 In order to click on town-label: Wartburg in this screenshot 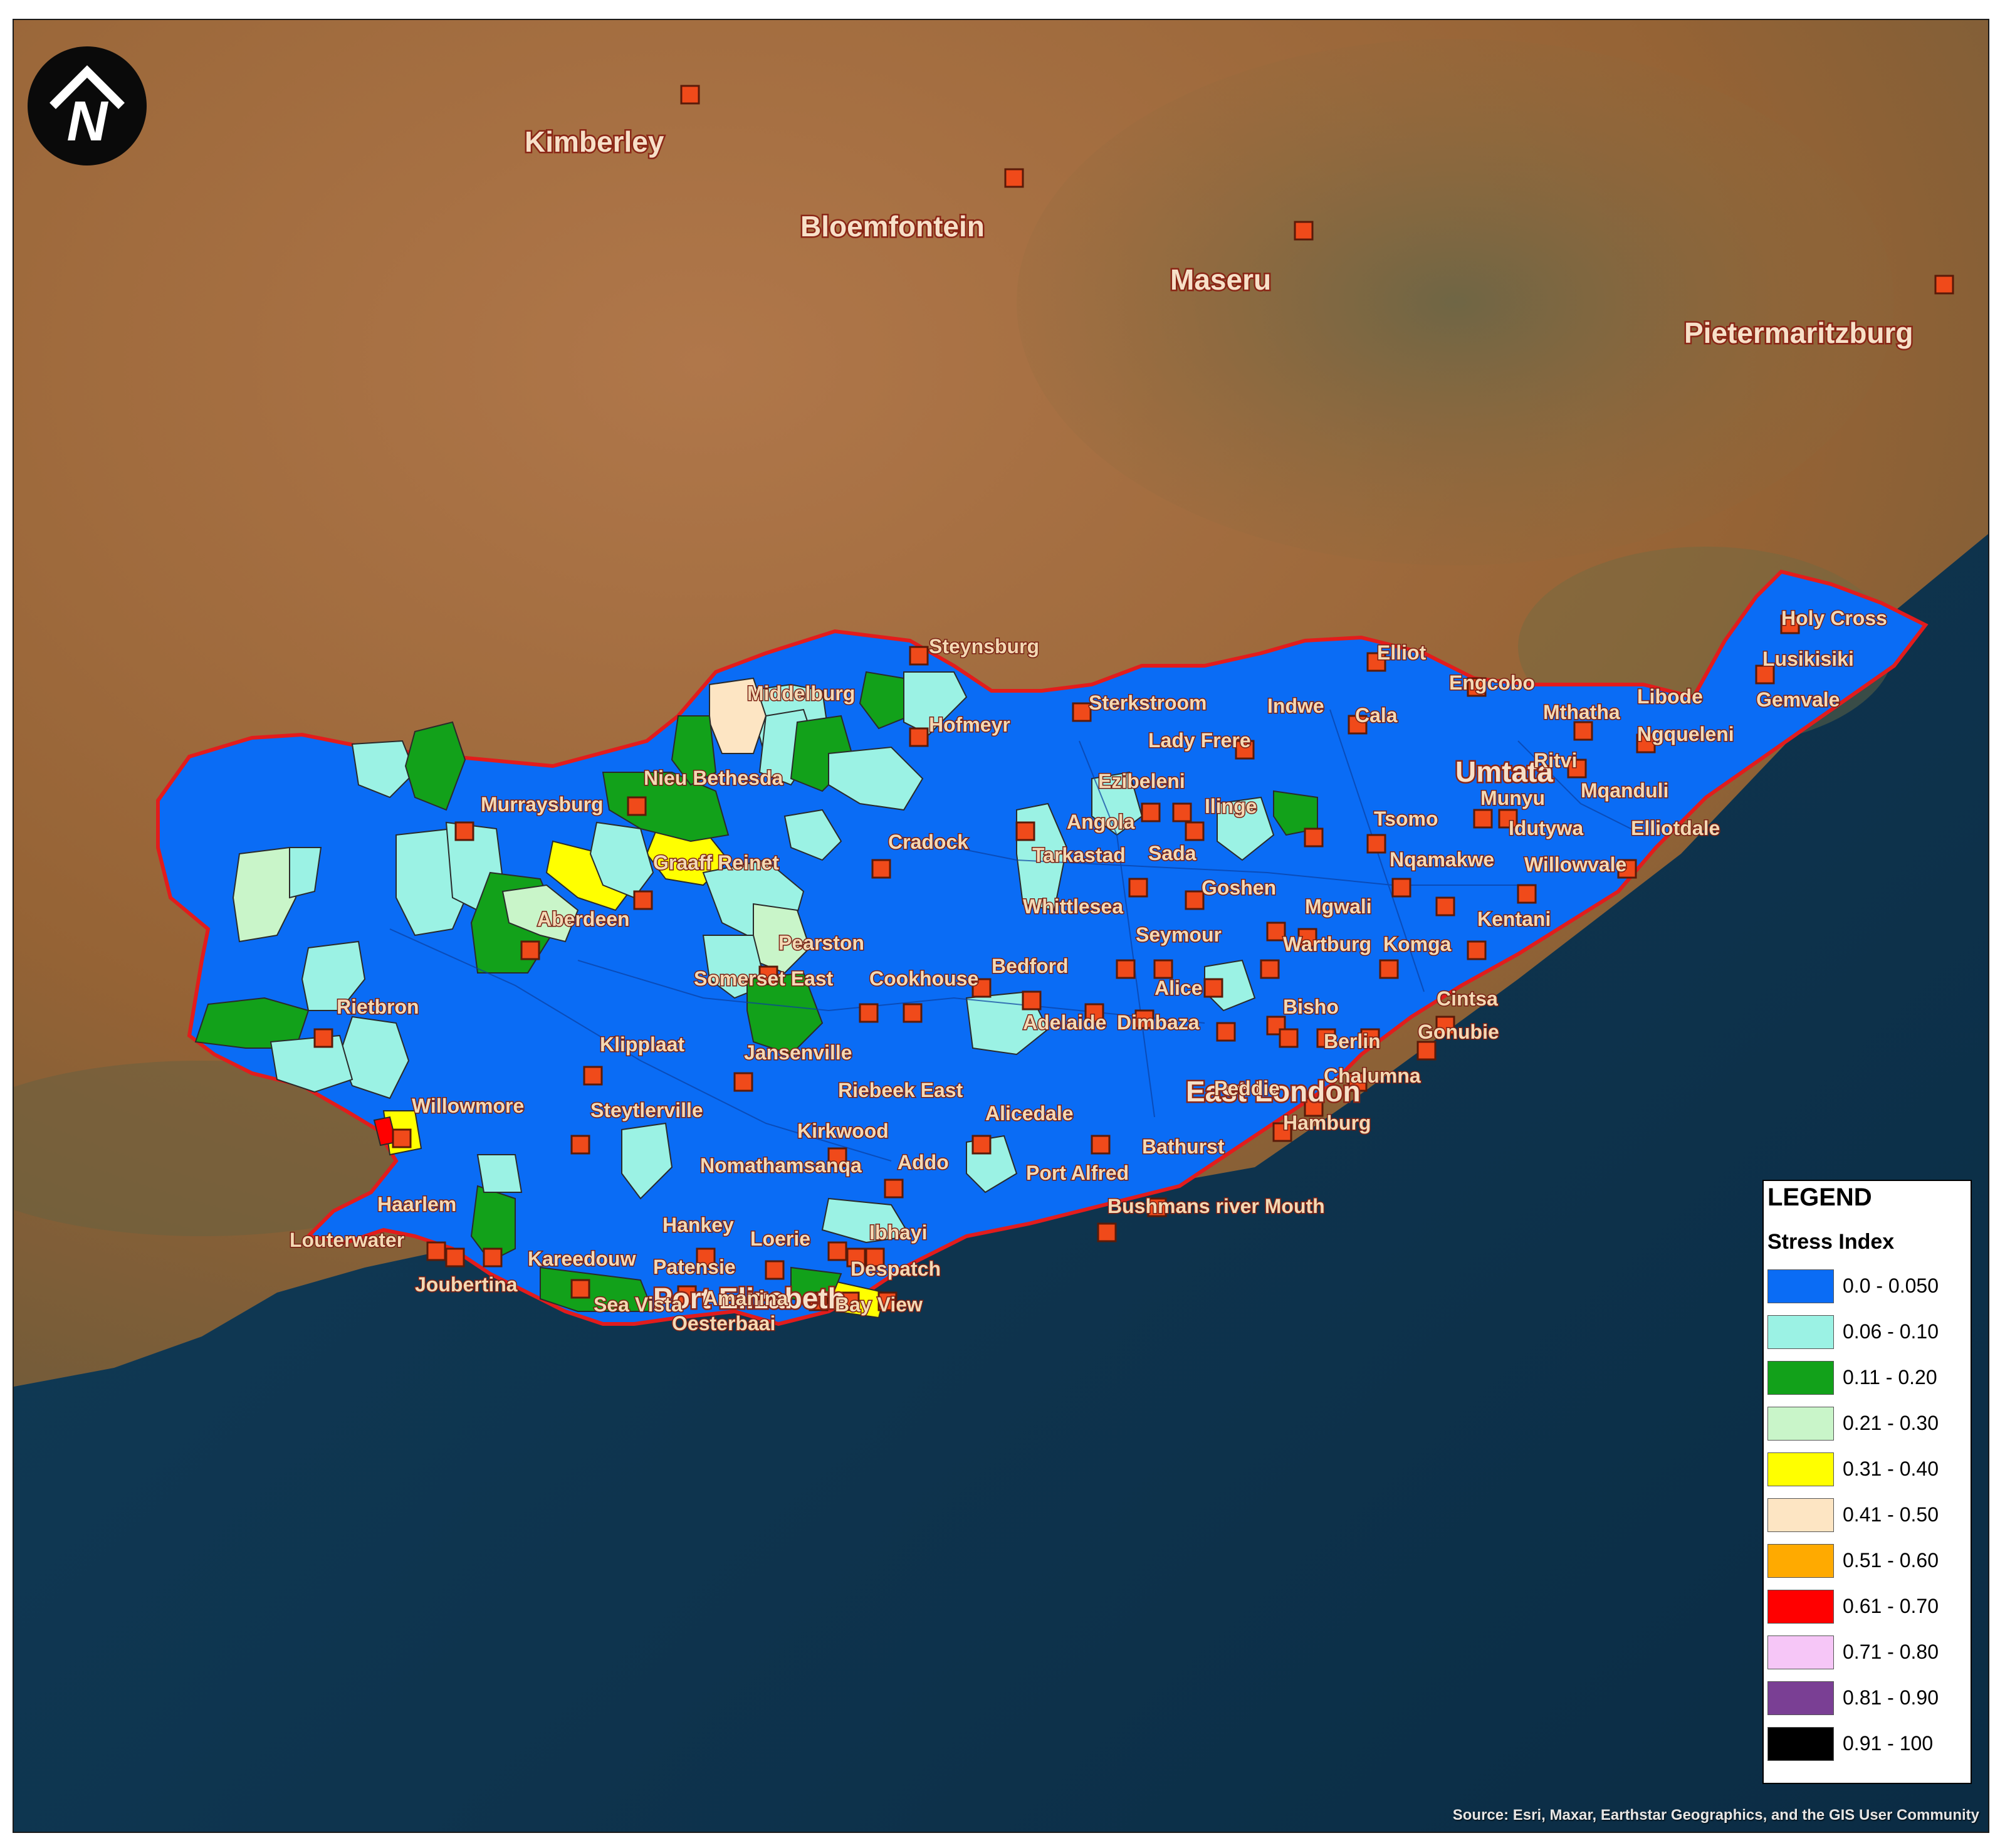, I will do `click(1327, 944)`.